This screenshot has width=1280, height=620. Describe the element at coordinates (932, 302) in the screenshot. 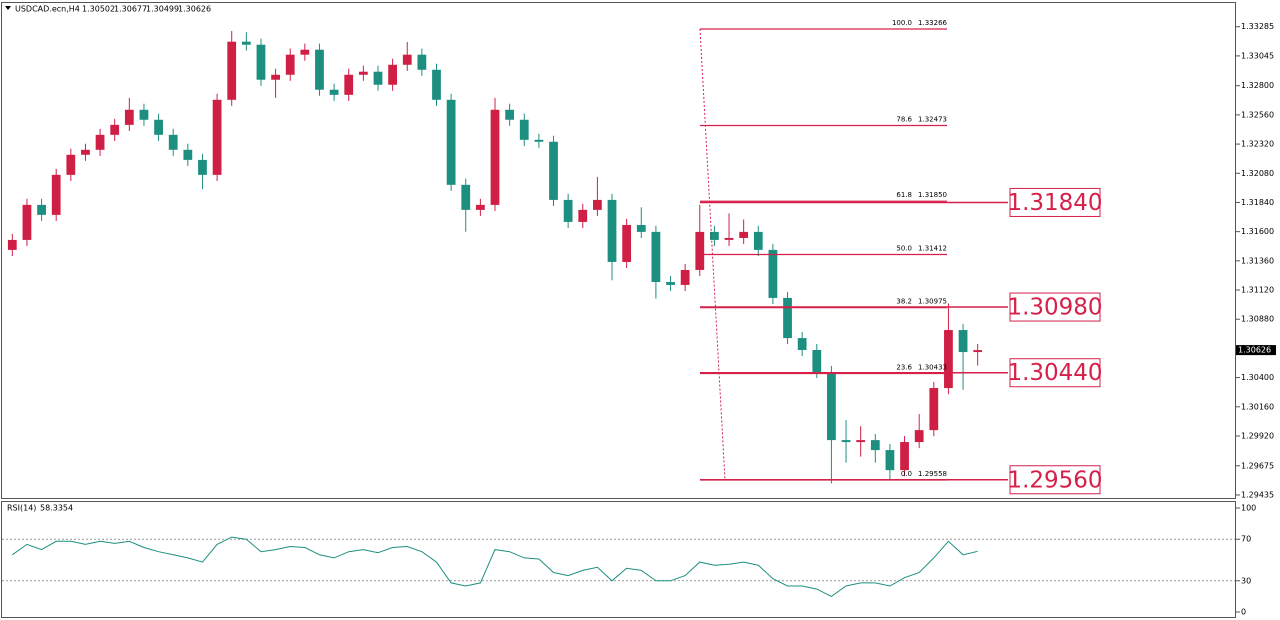

I see `fib-price: 1.30975` at that location.